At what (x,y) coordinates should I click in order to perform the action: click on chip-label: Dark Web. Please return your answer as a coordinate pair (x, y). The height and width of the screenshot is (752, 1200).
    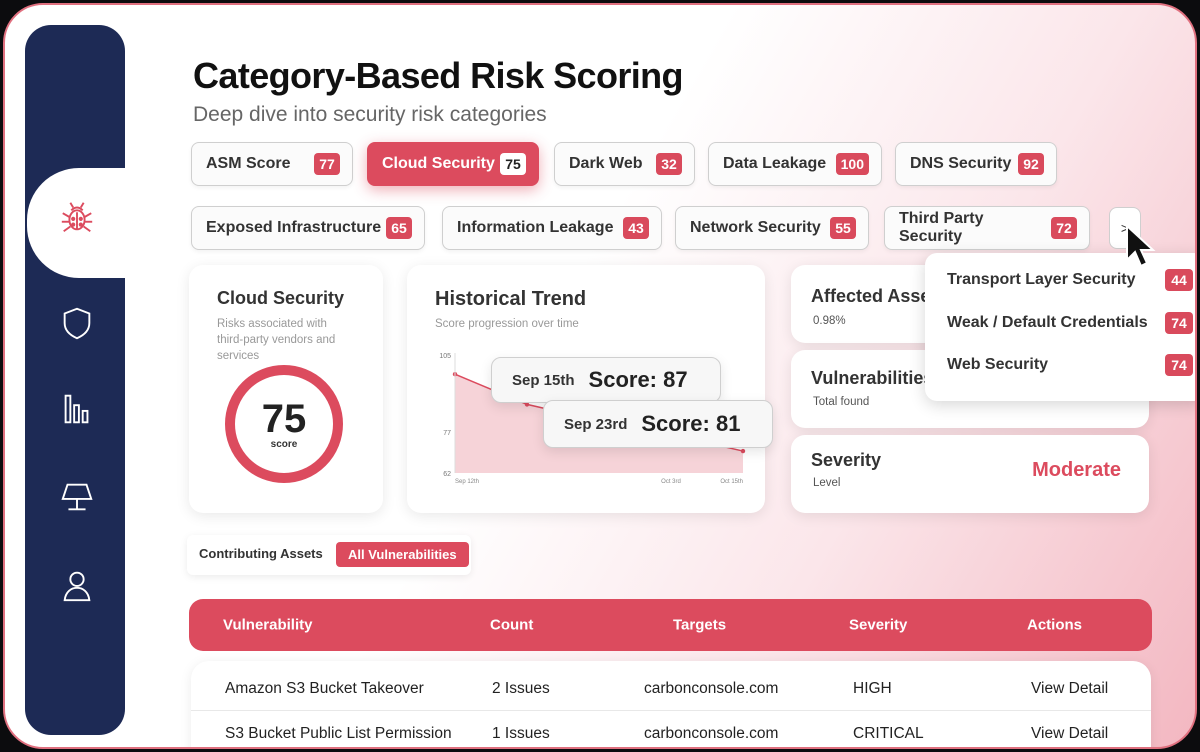
    Looking at the image, I should click on (606, 163).